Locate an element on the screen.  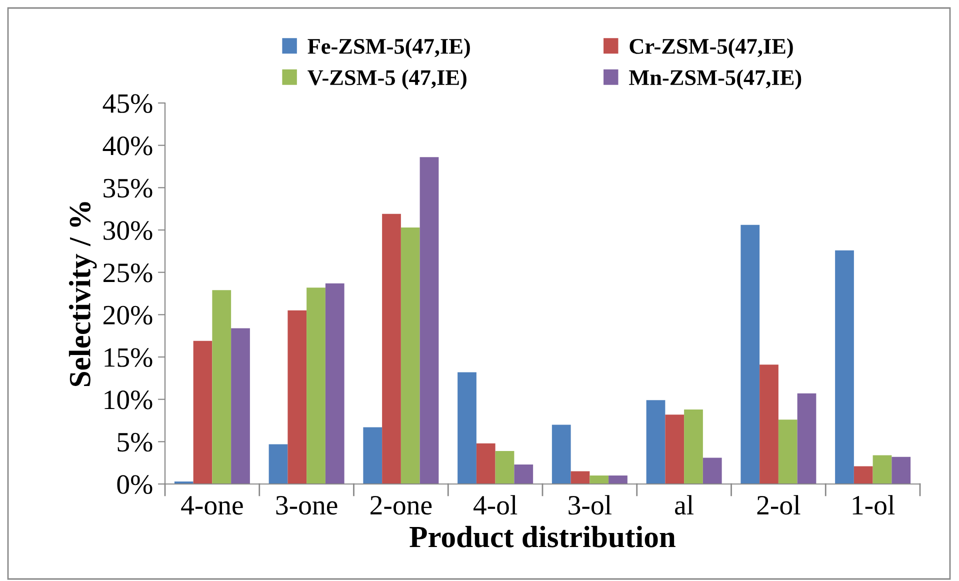
y-tick-label: 40% is located at coordinates (127, 146).